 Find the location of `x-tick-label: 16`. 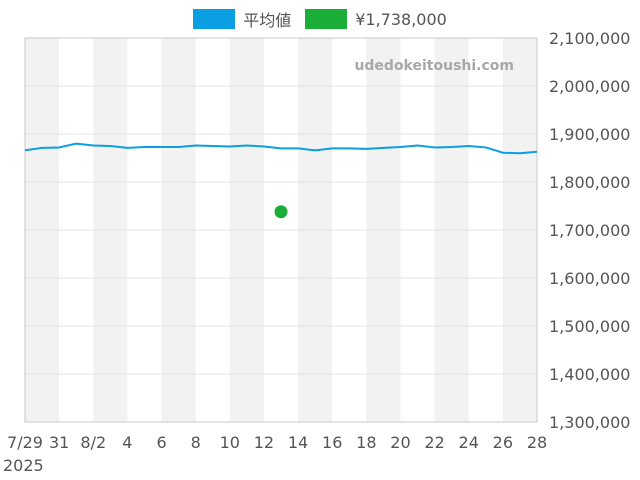

x-tick-label: 16 is located at coordinates (332, 442).